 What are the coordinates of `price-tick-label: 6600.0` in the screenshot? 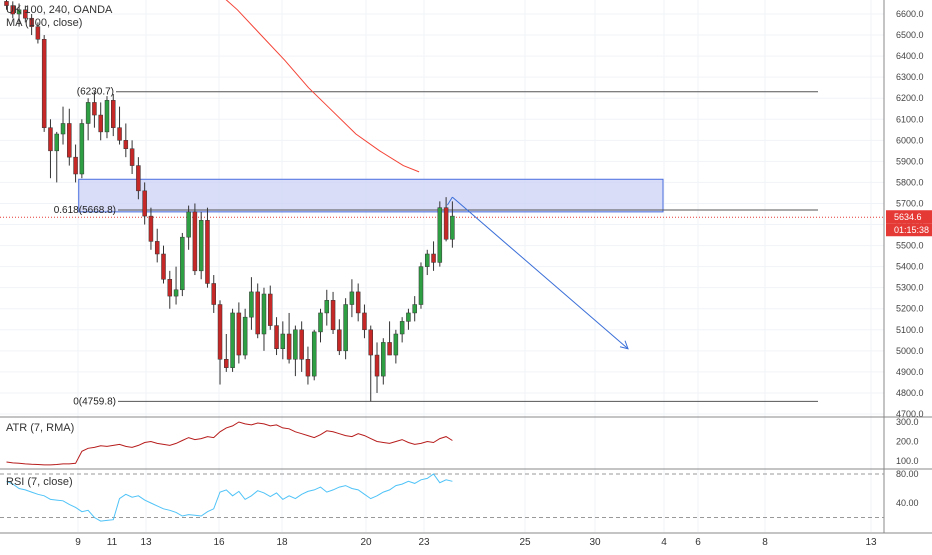 It's located at (910, 14).